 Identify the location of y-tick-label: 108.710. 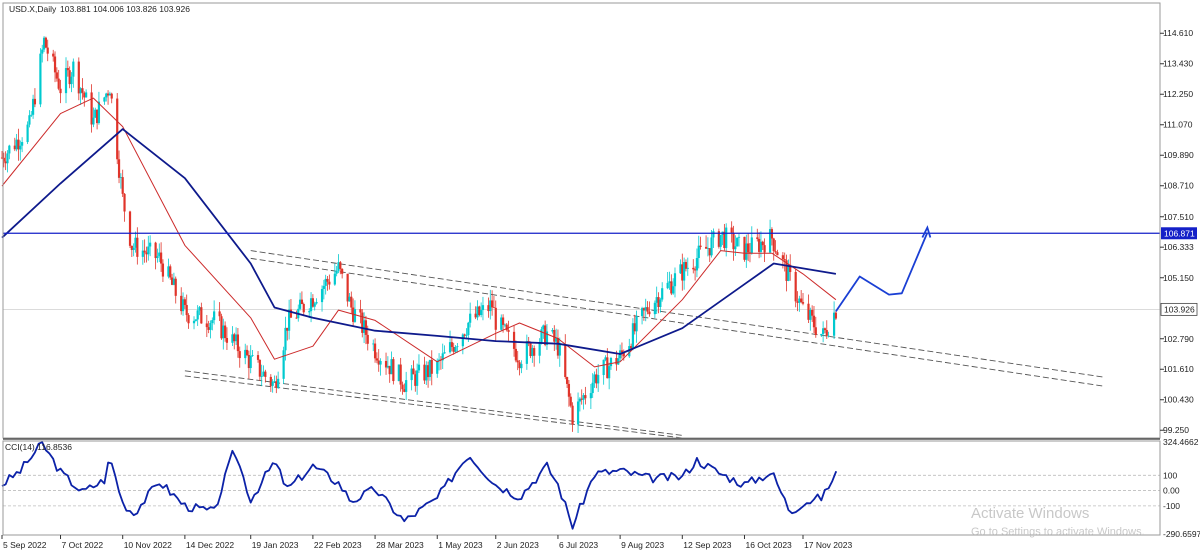
(1178, 186).